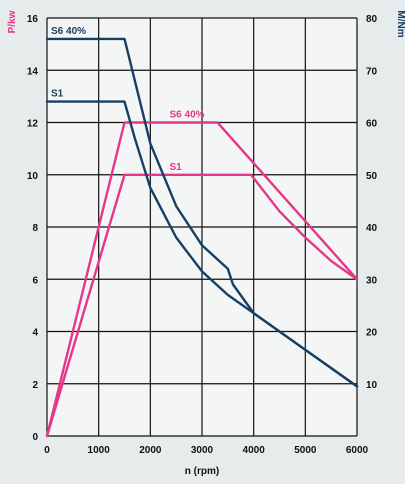 The width and height of the screenshot is (405, 484). What do you see at coordinates (33, 176) in the screenshot?
I see `y-tick-label-left: 10` at bounding box center [33, 176].